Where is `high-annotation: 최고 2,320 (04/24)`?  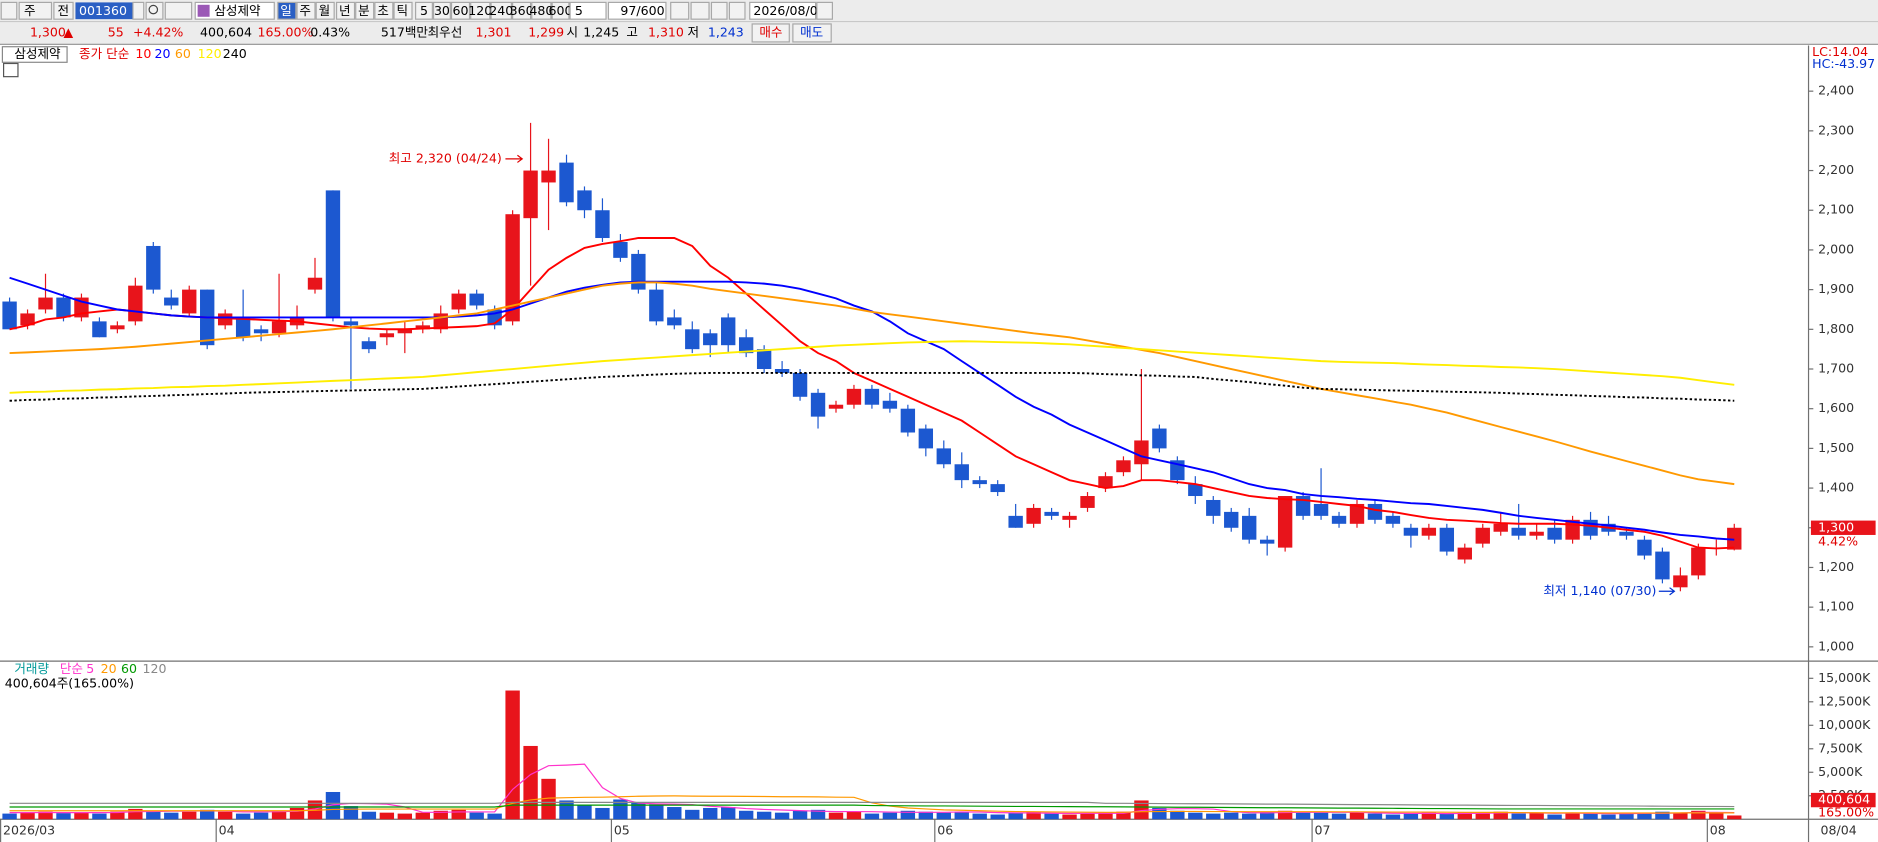
high-annotation: 최고 2,320 (04/24) is located at coordinates (445, 157).